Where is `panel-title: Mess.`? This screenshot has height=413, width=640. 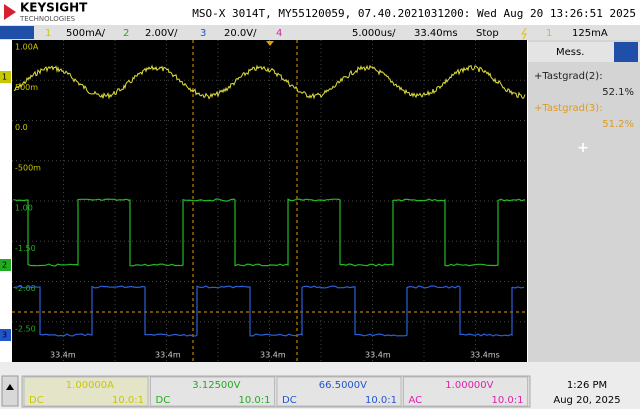 panel-title: Mess. is located at coordinates (570, 52).